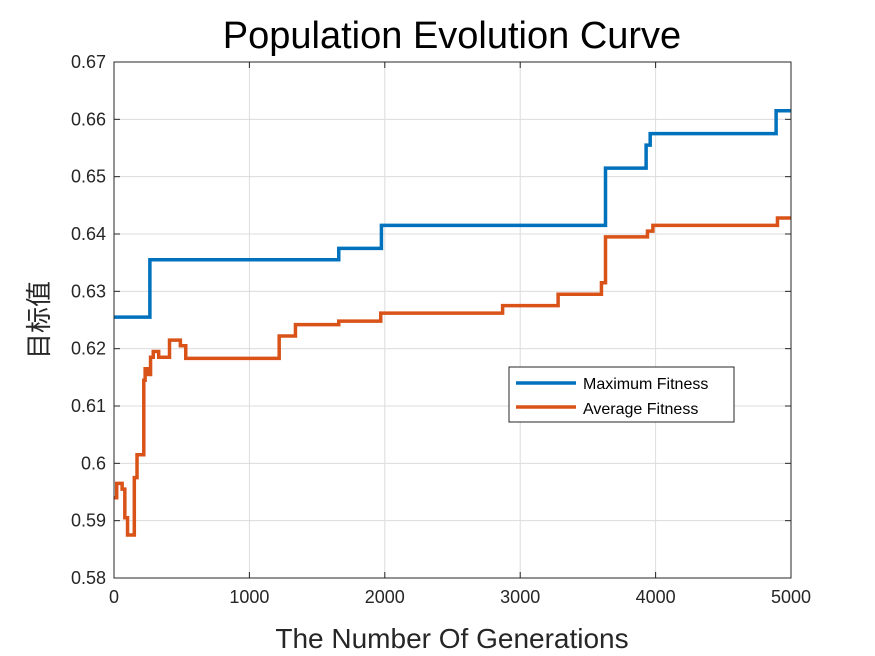 The image size is (875, 656). What do you see at coordinates (88, 578) in the screenshot?
I see `y-tick-label: 0.58` at bounding box center [88, 578].